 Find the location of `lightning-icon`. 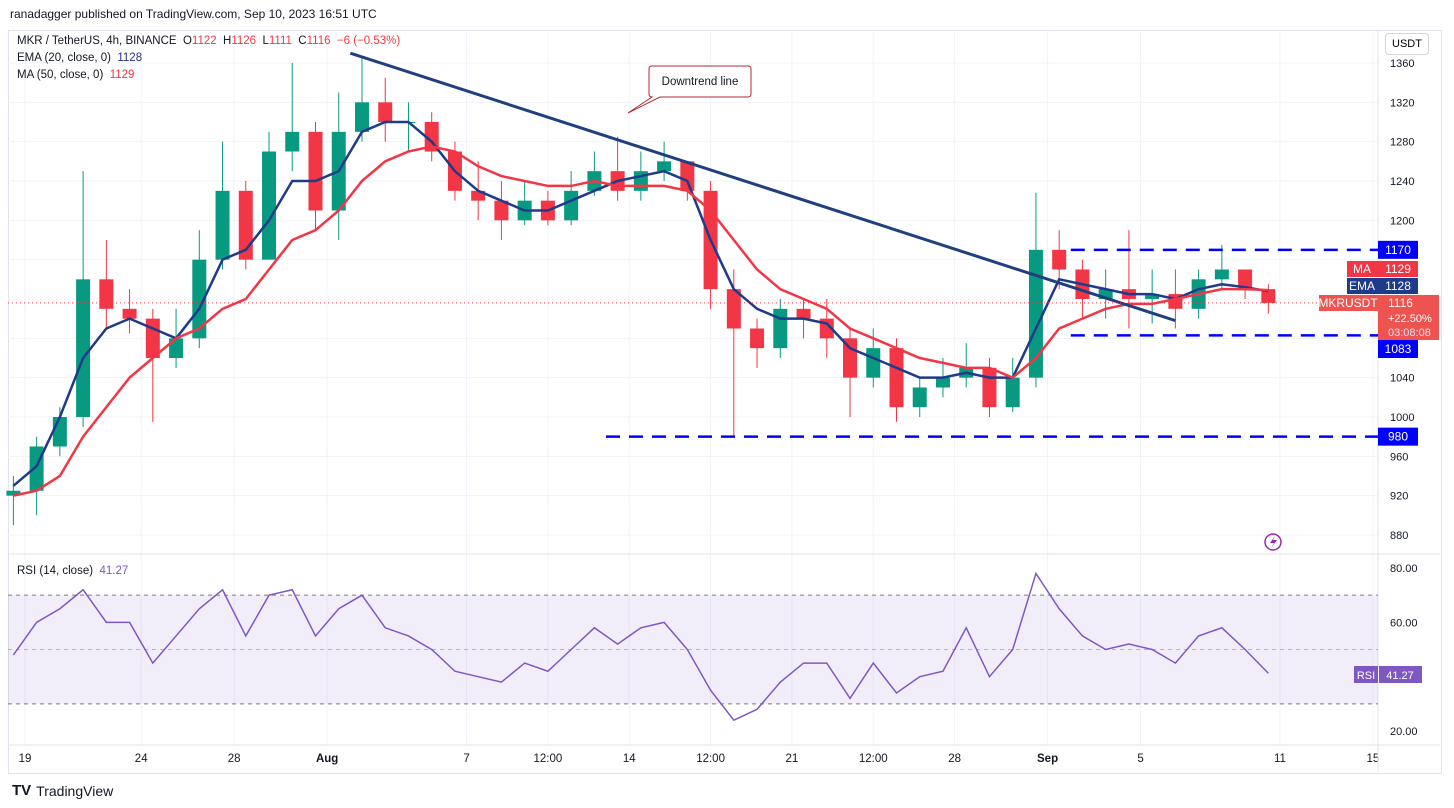

lightning-icon is located at coordinates (1273, 542).